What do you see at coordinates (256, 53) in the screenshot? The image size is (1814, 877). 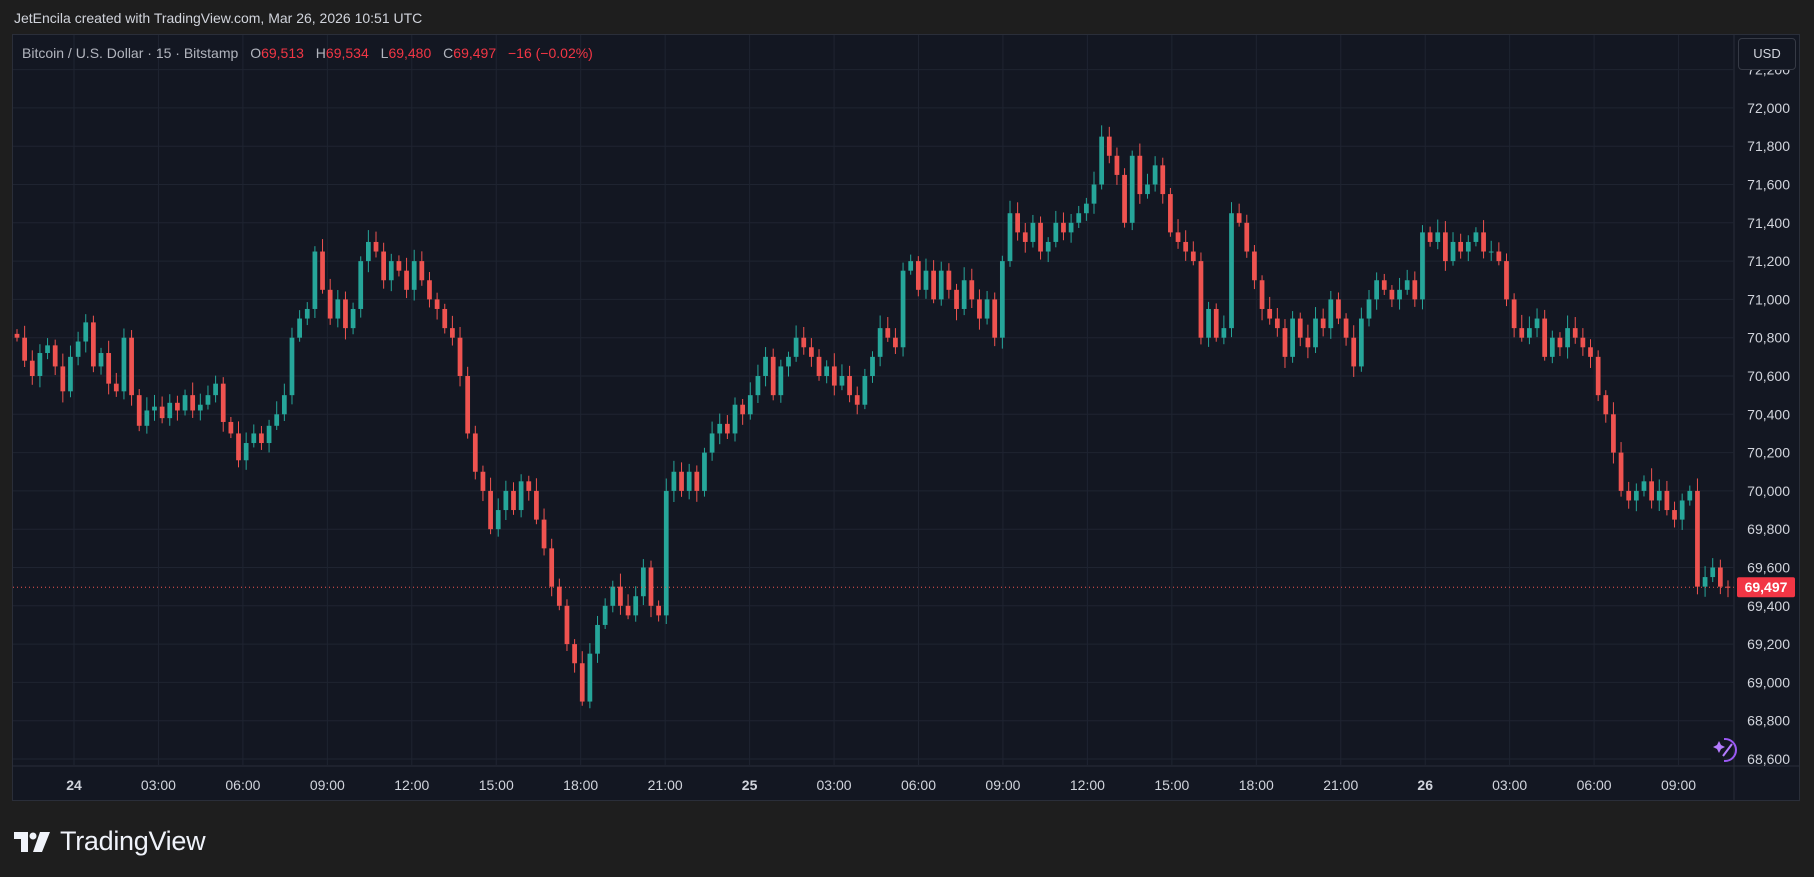 I see `legend-open-label: O` at bounding box center [256, 53].